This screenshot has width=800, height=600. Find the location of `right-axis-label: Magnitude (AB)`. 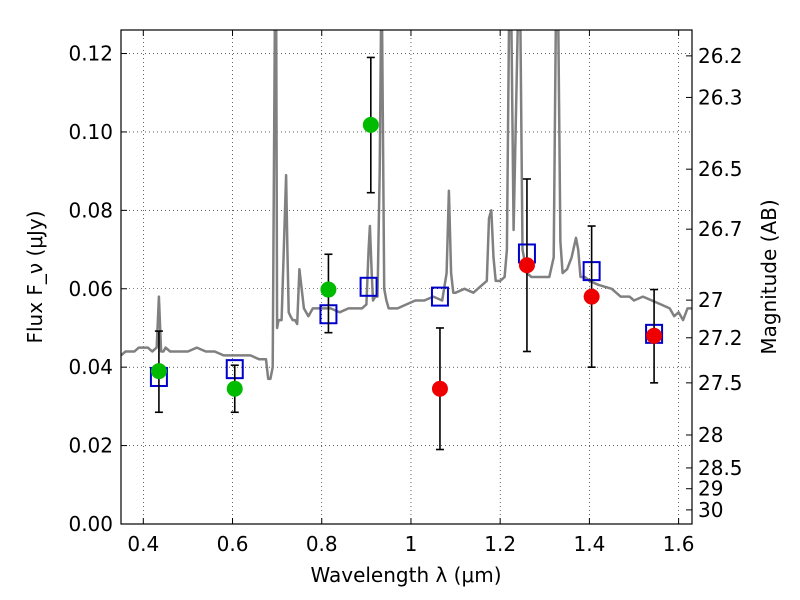

right-axis-label: Magnitude (AB) is located at coordinates (769, 276).